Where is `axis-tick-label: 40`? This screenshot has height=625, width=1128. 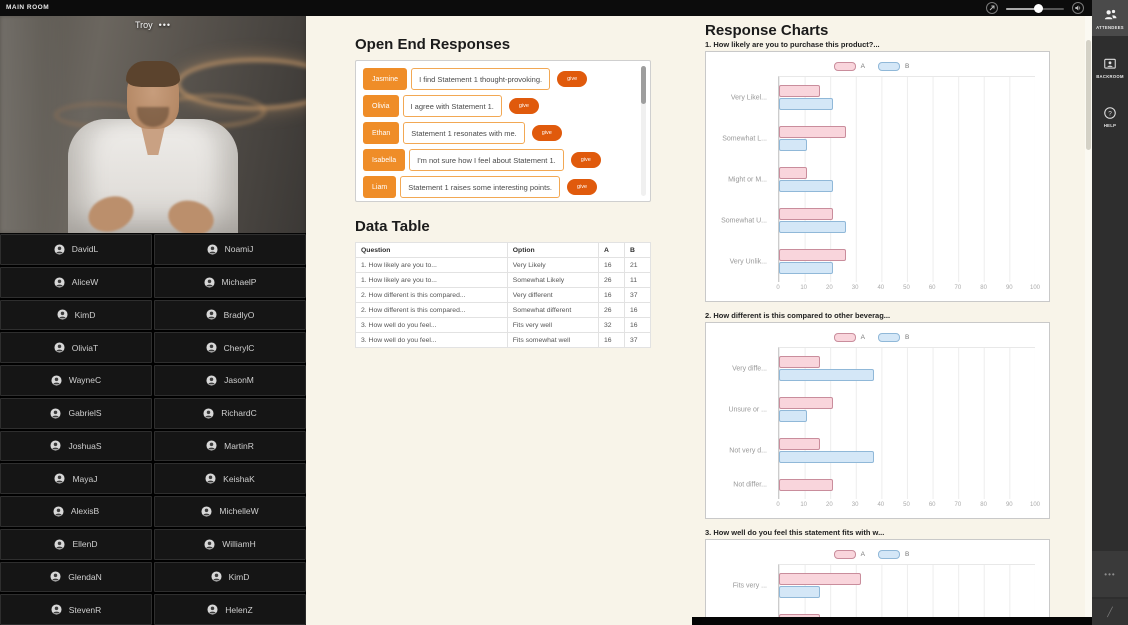 axis-tick-label: 40 is located at coordinates (881, 288).